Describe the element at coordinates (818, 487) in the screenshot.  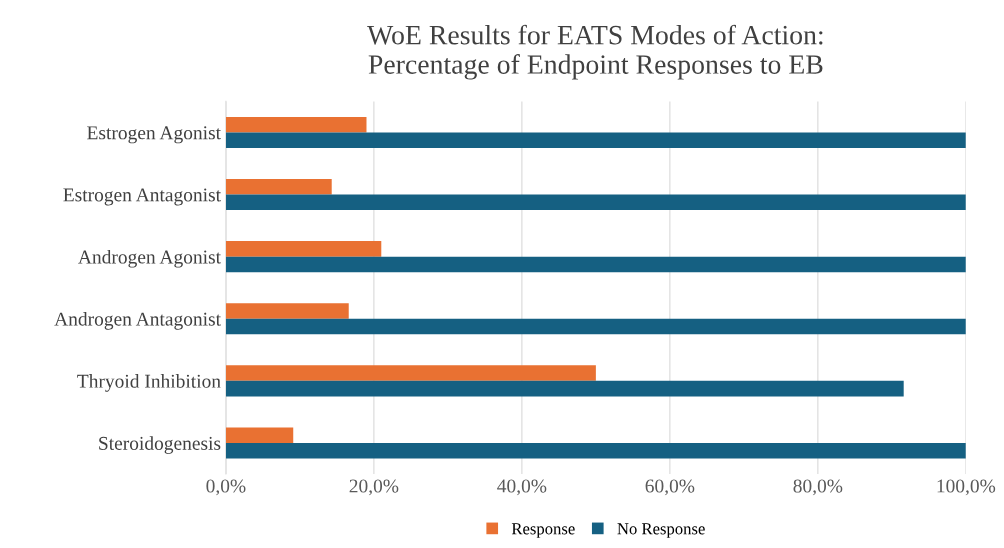
I see `x-tick-label: 80,0%` at that location.